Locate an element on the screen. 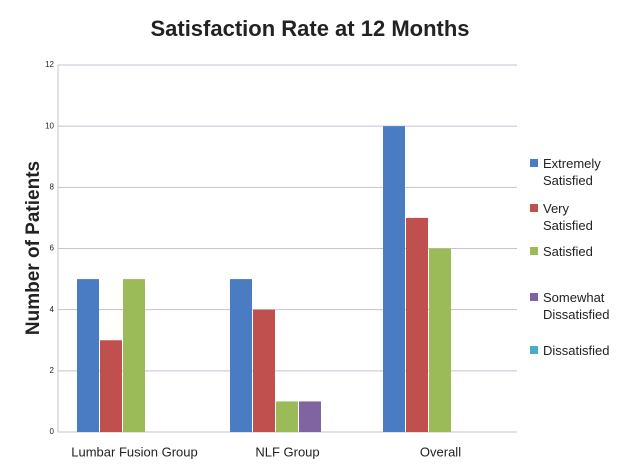  legend-label: Satisfied is located at coordinates (568, 251).